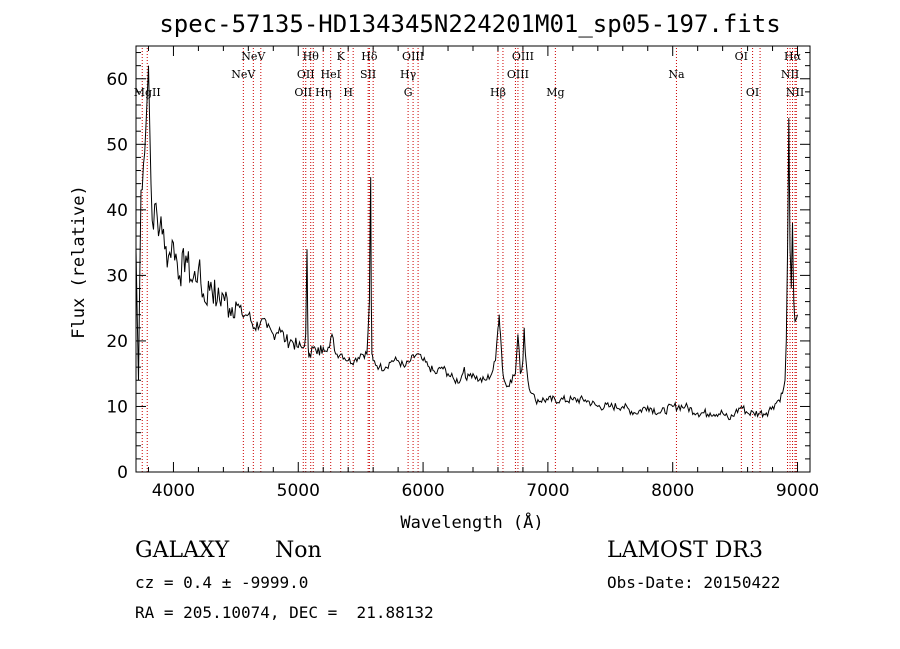 The width and height of the screenshot is (900, 649). I want to click on x-tick-label-5: 9000, so click(797, 491).